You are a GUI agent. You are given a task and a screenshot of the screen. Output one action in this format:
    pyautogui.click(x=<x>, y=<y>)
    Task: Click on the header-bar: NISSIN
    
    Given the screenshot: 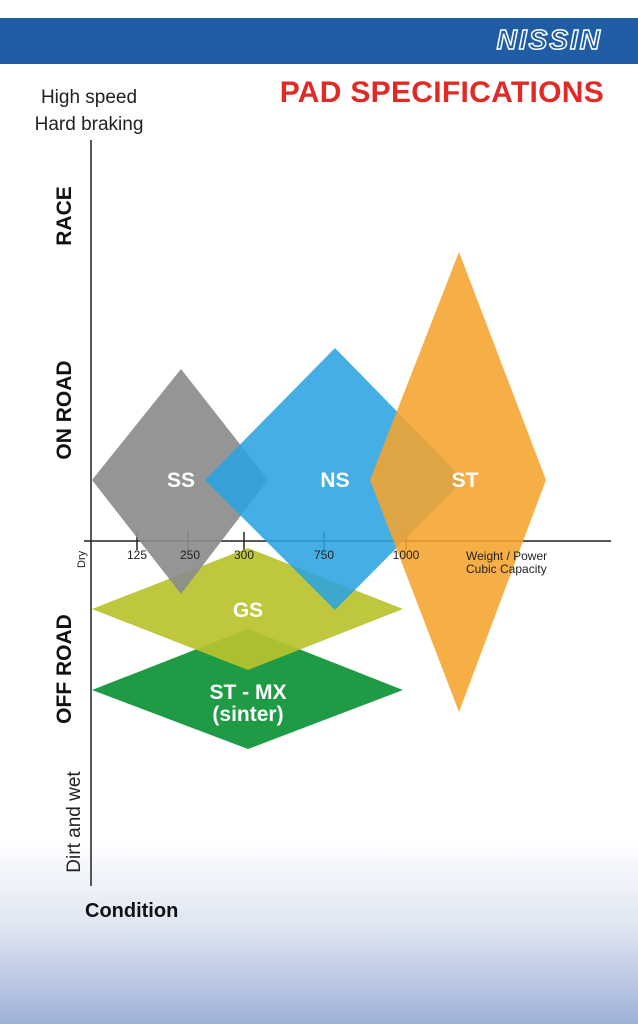 What is the action you would take?
    pyautogui.click(x=319, y=41)
    